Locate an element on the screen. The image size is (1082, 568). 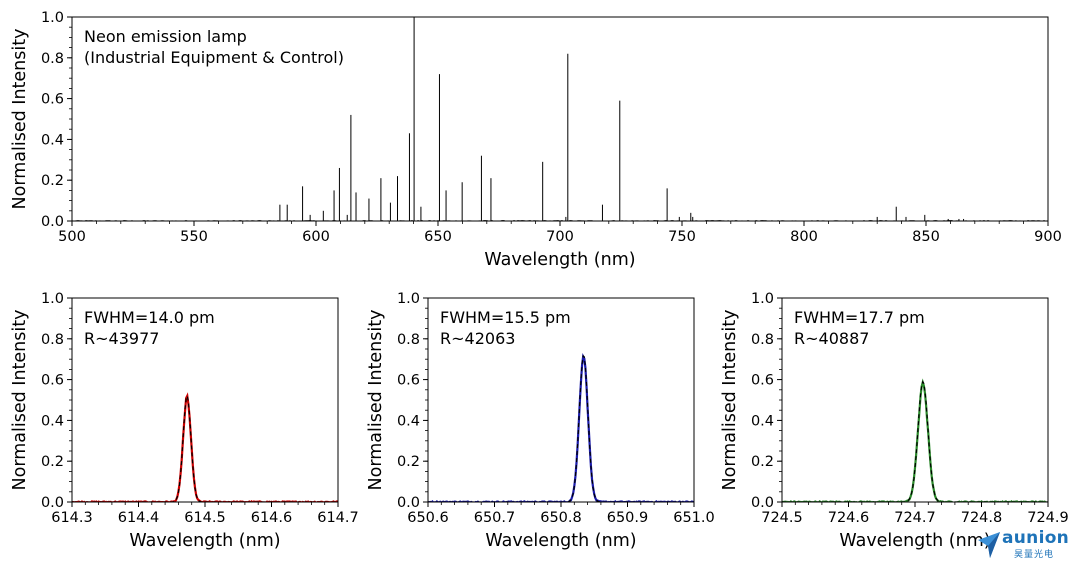
annotation-line-1: FWHM=15.5 pm is located at coordinates (505, 317).